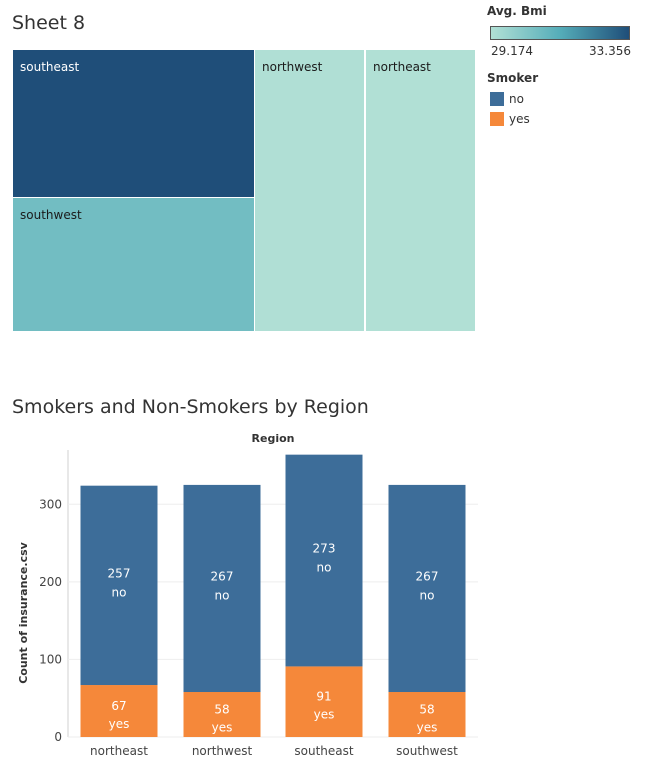  What do you see at coordinates (324, 549) in the screenshot?
I see `data-label-no-value: 273` at bounding box center [324, 549].